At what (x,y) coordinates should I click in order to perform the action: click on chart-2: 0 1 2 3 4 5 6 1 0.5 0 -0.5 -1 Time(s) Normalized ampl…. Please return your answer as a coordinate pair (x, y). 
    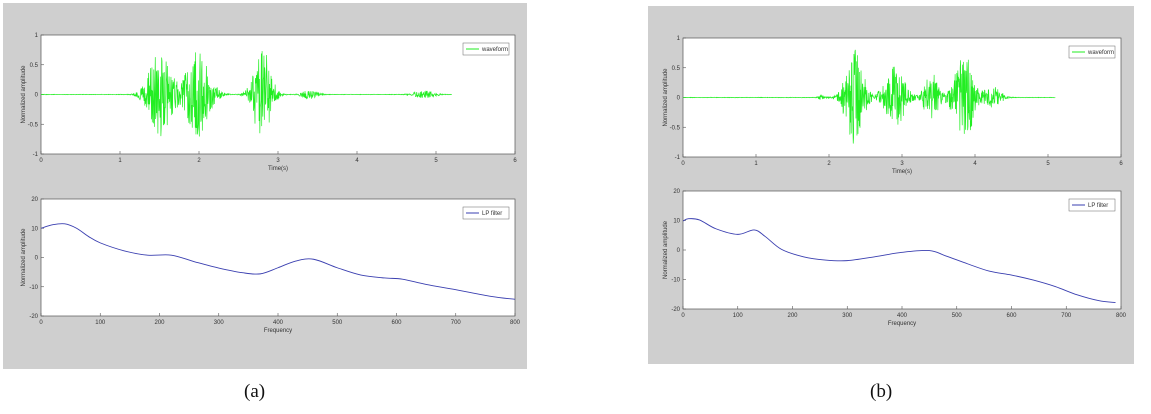
    Looking at the image, I should click on (893, 105).